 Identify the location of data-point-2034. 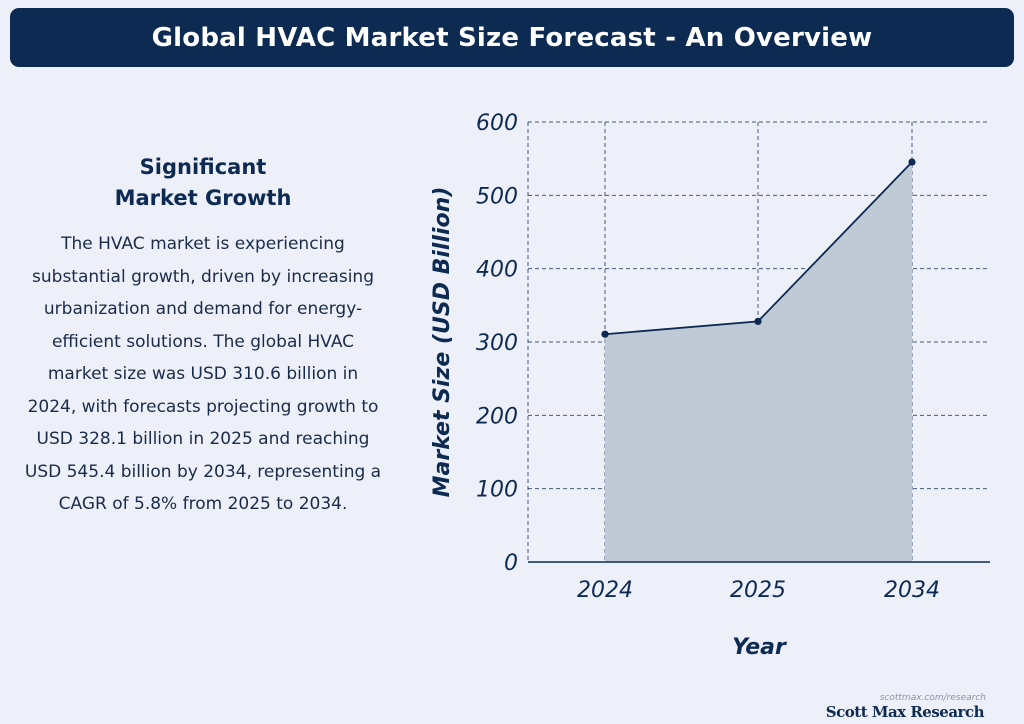
(912, 162).